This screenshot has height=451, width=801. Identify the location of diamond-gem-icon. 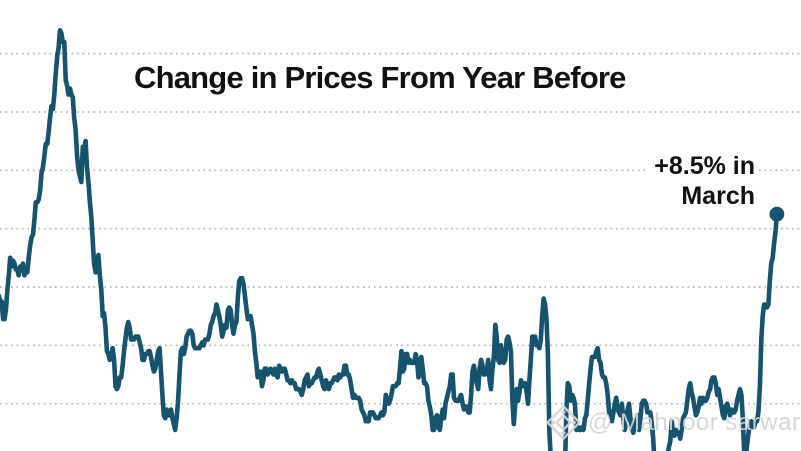
(563, 422).